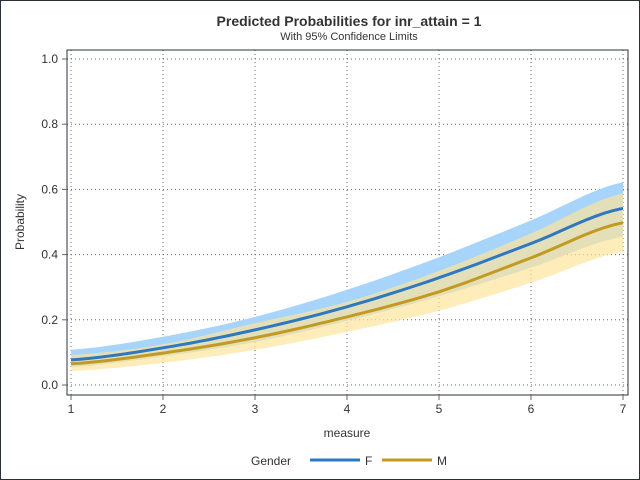 This screenshot has height=480, width=640. Describe the element at coordinates (347, 409) in the screenshot. I see `x-tick-label: 4` at that location.